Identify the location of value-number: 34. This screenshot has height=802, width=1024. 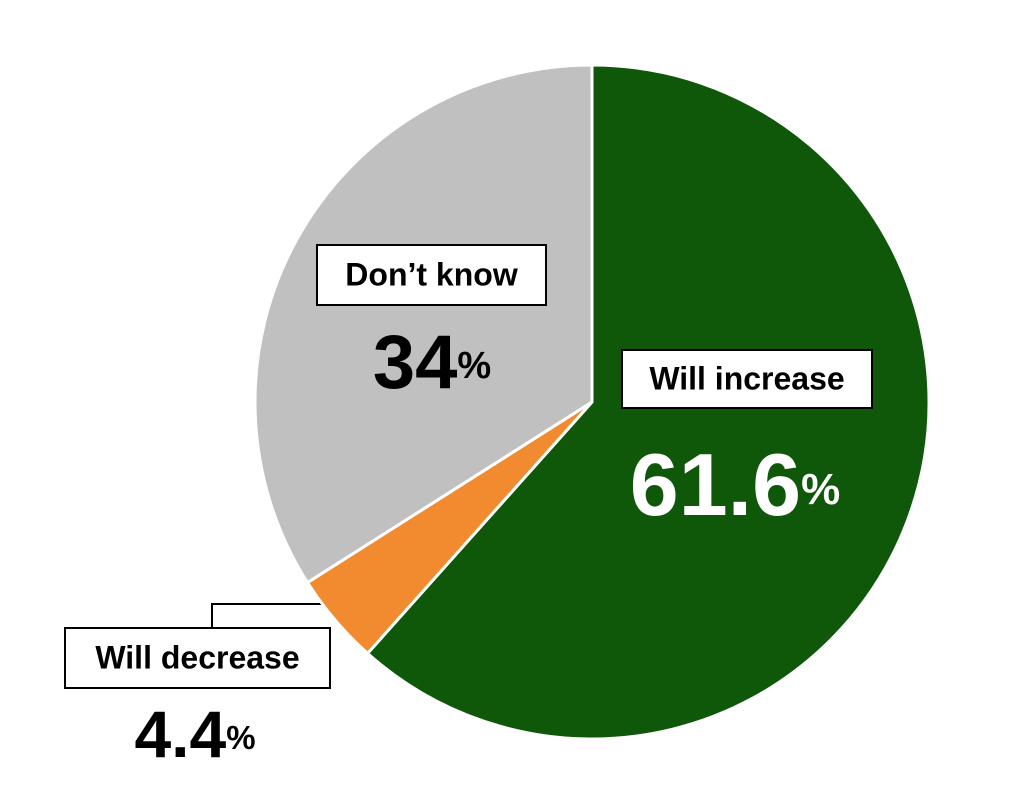
(415, 362).